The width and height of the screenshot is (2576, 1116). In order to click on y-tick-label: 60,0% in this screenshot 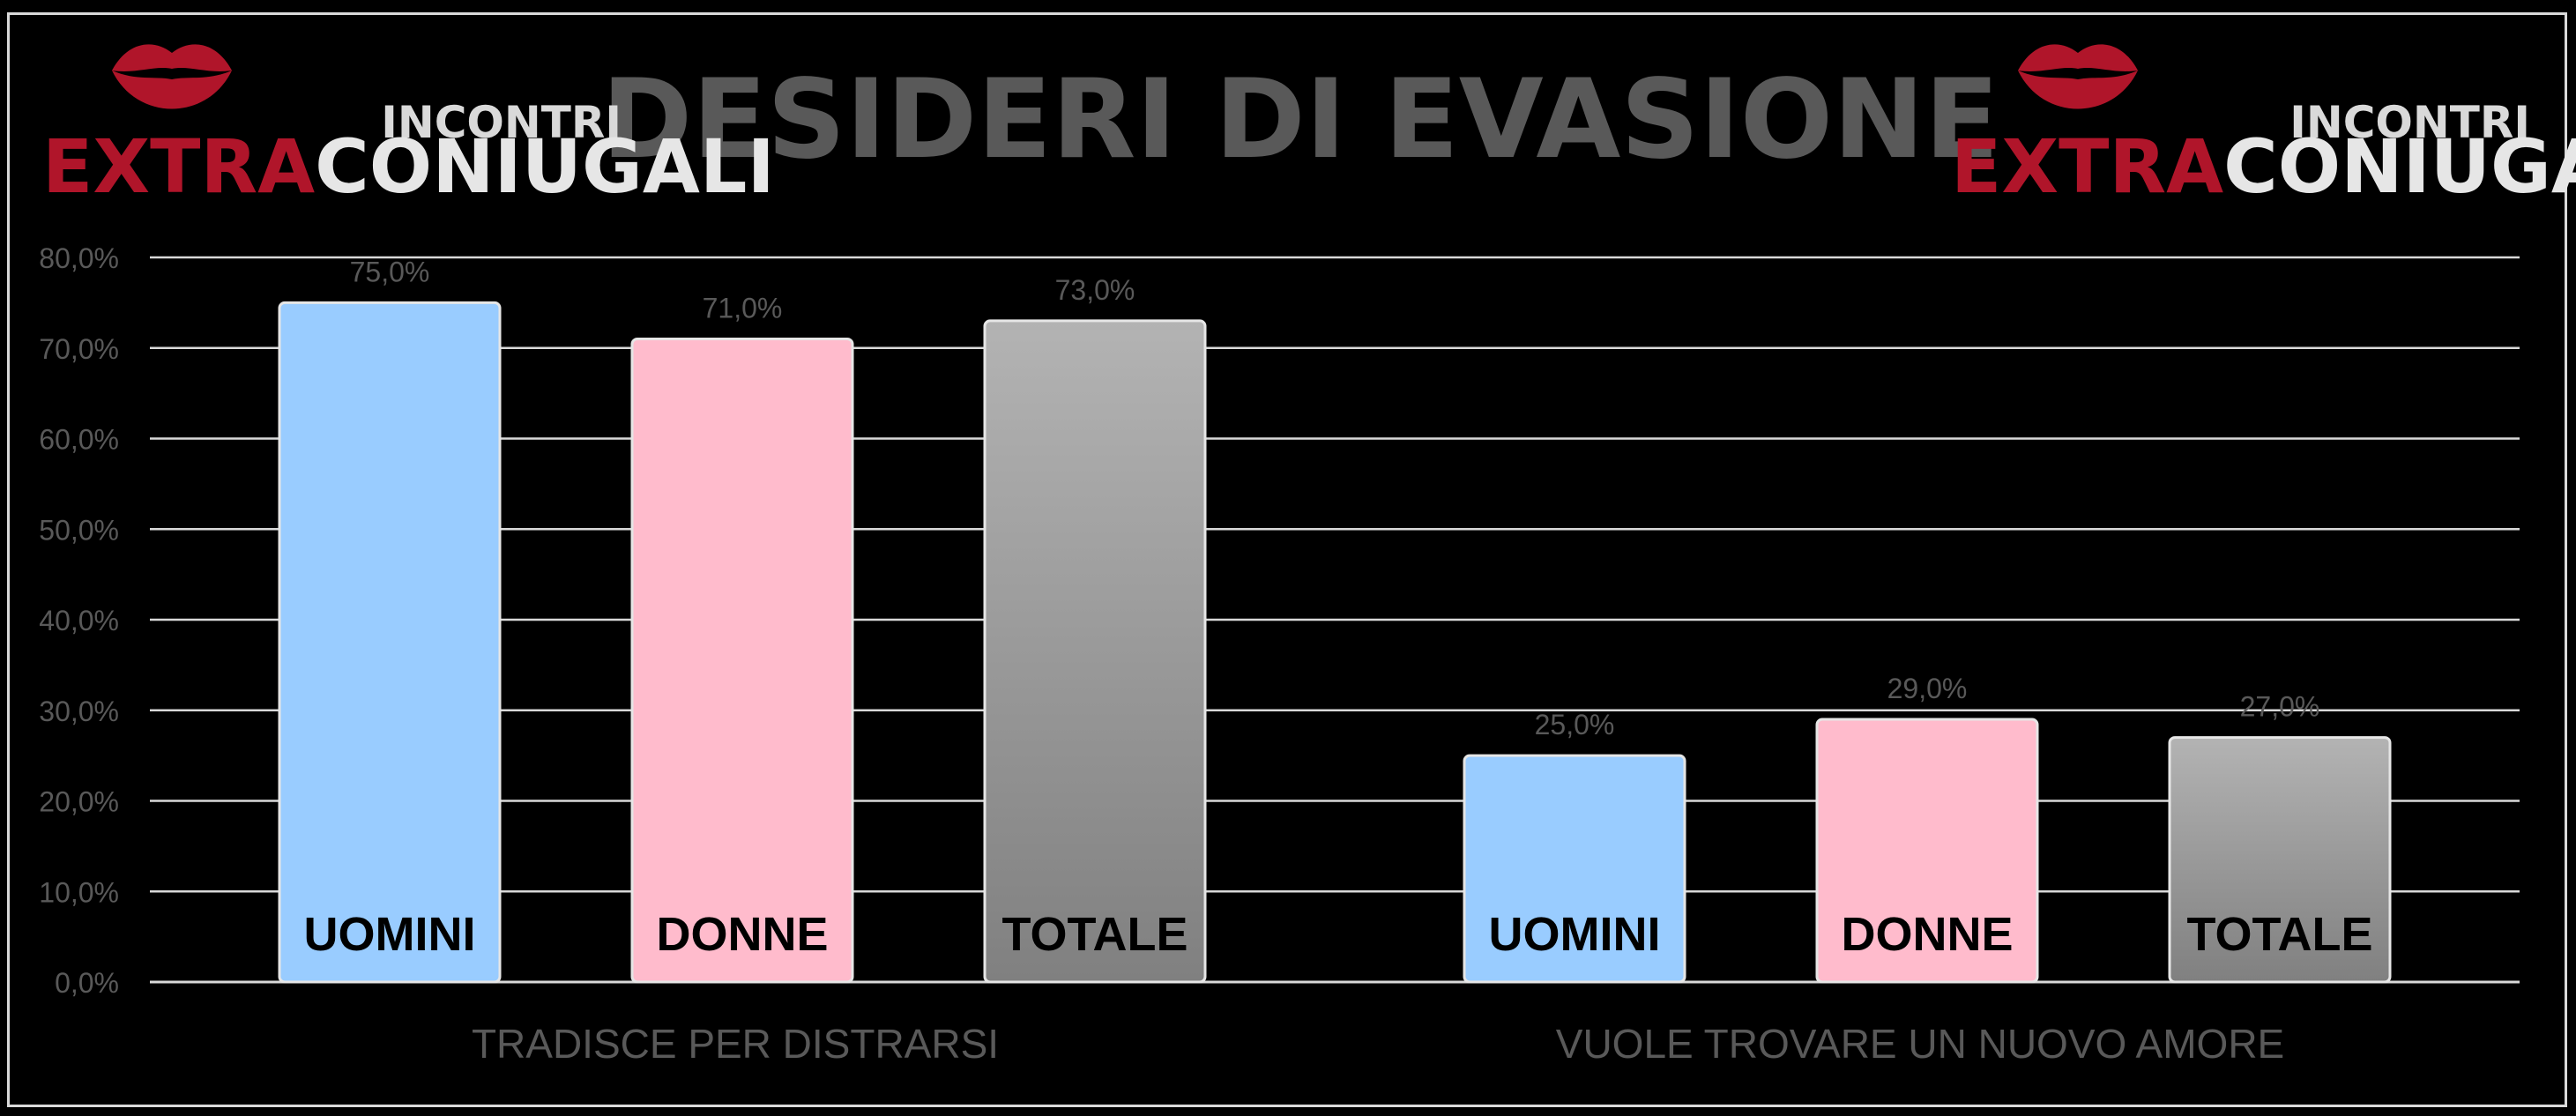, I will do `click(79, 440)`.